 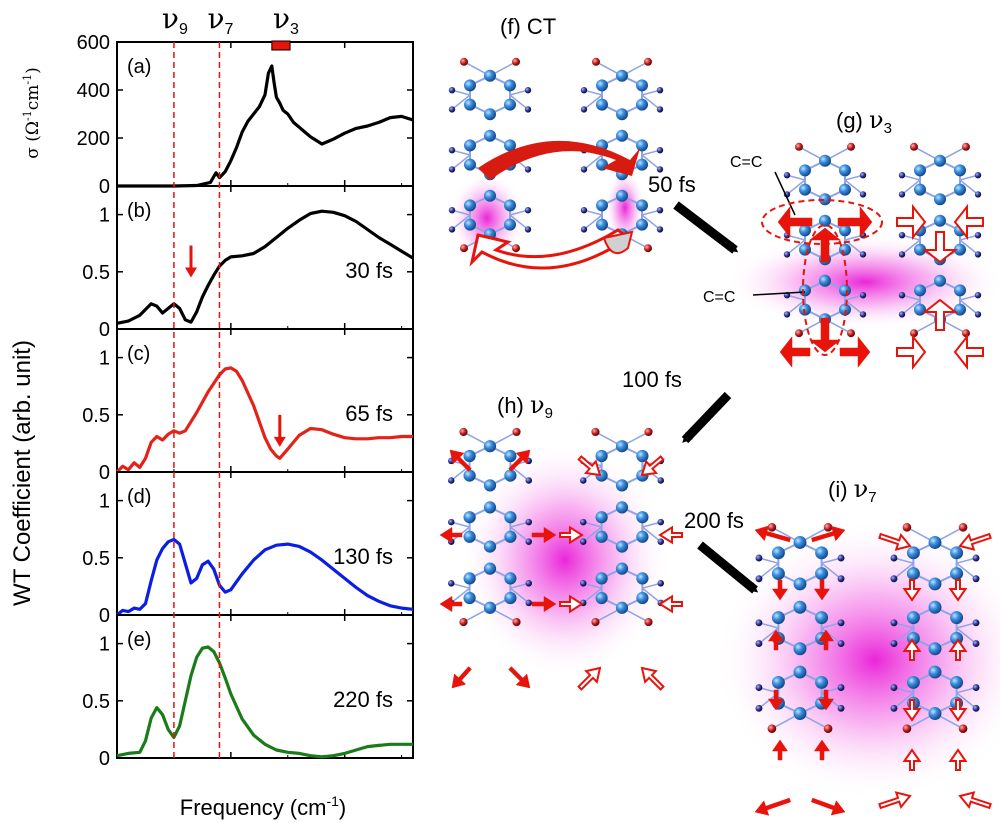 I want to click on glow-v9, so click(x=565, y=560).